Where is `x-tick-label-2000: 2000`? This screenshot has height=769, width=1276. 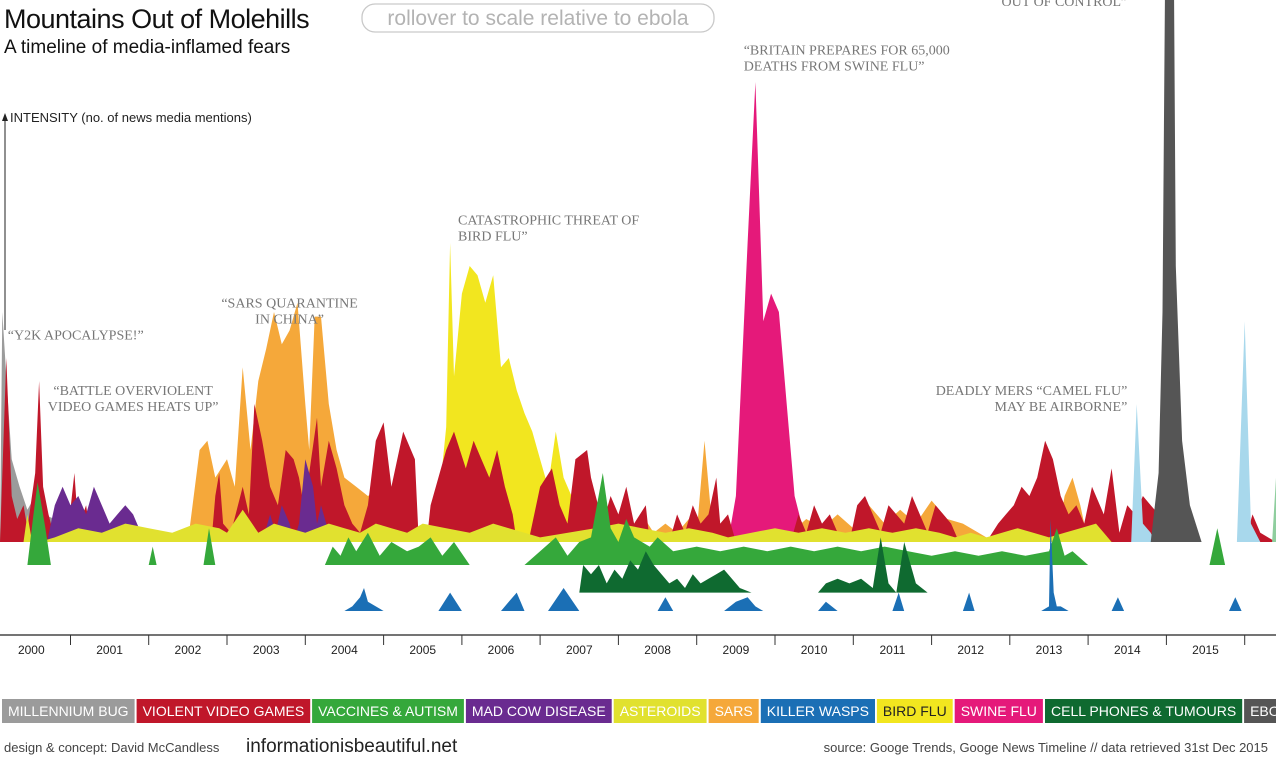
x-tick-label-2000: 2000 is located at coordinates (31, 650).